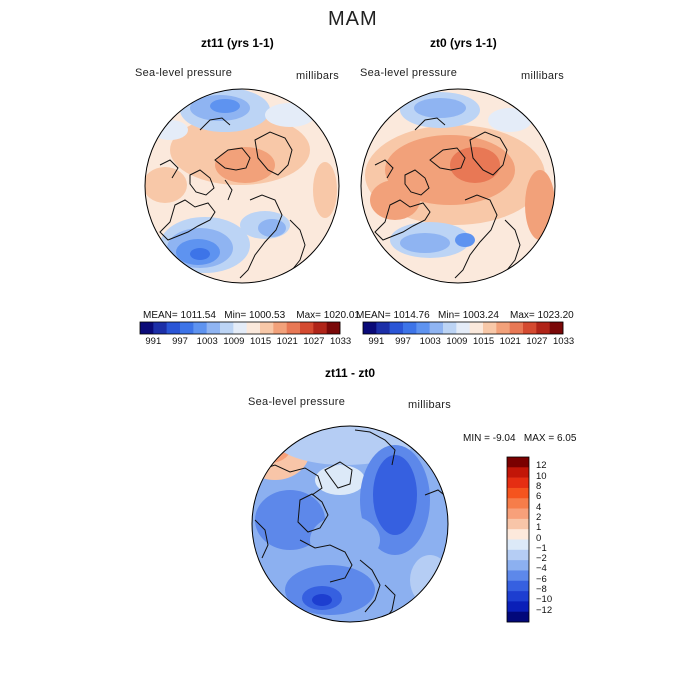  Describe the element at coordinates (287, 341) in the screenshot. I see `panel1-colorbar-tick: 1021` at that location.